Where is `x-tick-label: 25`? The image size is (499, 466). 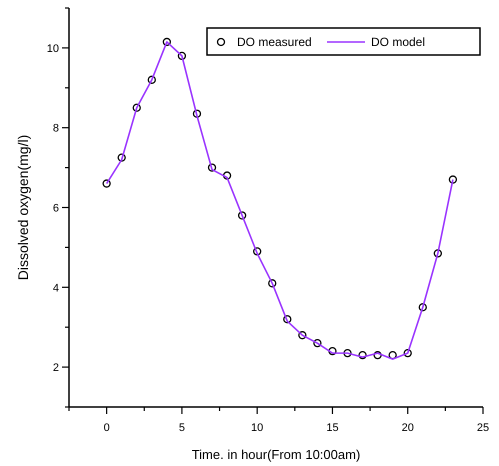 x-tick-label: 25 is located at coordinates (483, 428).